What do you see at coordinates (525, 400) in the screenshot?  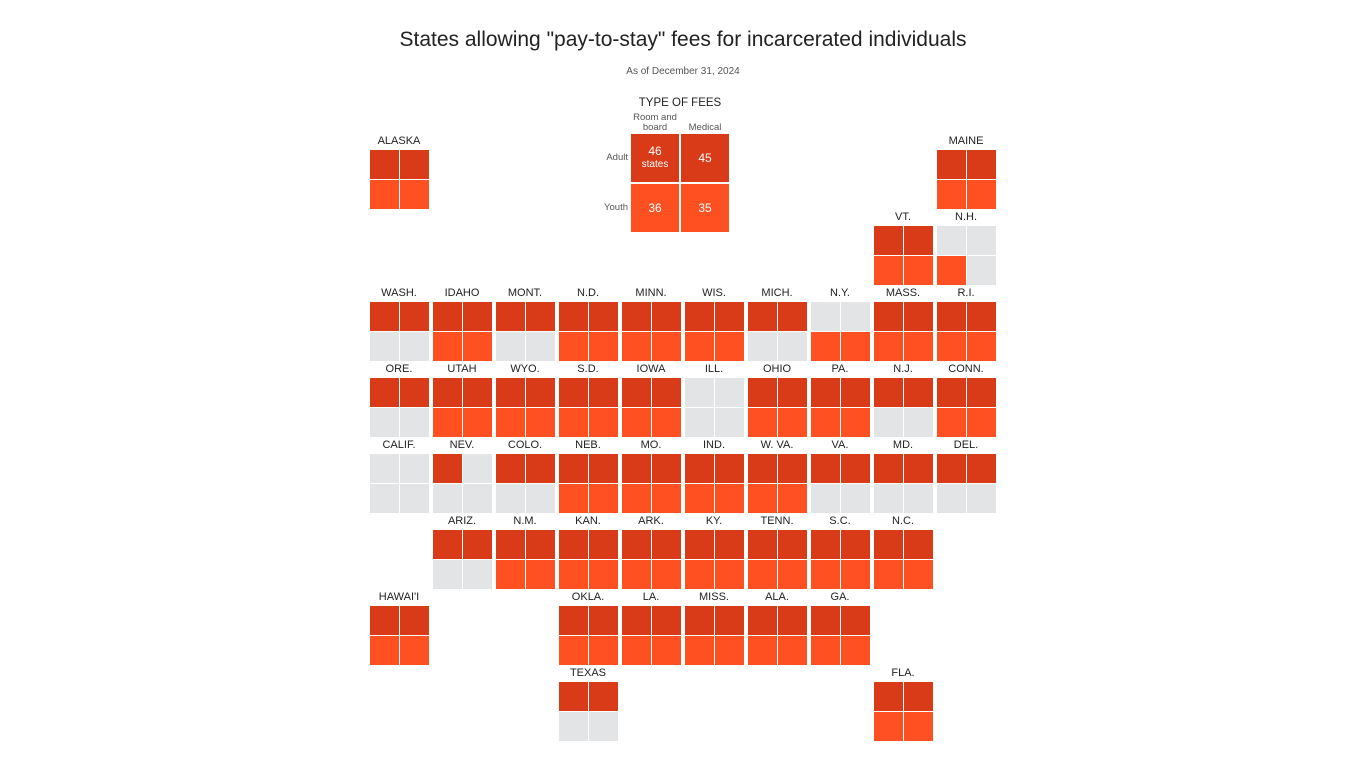 I see `state-tile: WYO.` at bounding box center [525, 400].